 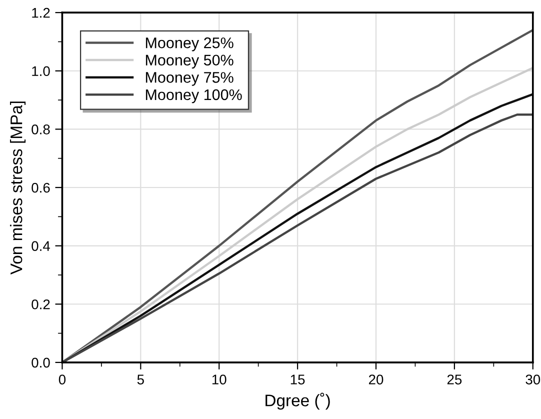 I want to click on x-axis-title: Dgree (˚), so click(x=298, y=401).